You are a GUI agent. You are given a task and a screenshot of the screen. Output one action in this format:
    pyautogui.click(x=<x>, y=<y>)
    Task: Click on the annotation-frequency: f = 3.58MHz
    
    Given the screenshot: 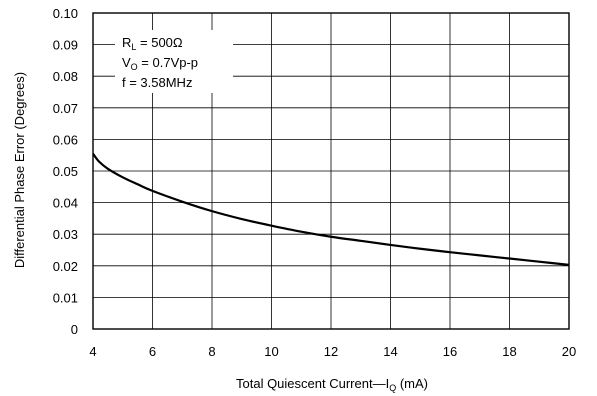 What is the action you would take?
    pyautogui.click(x=157, y=82)
    